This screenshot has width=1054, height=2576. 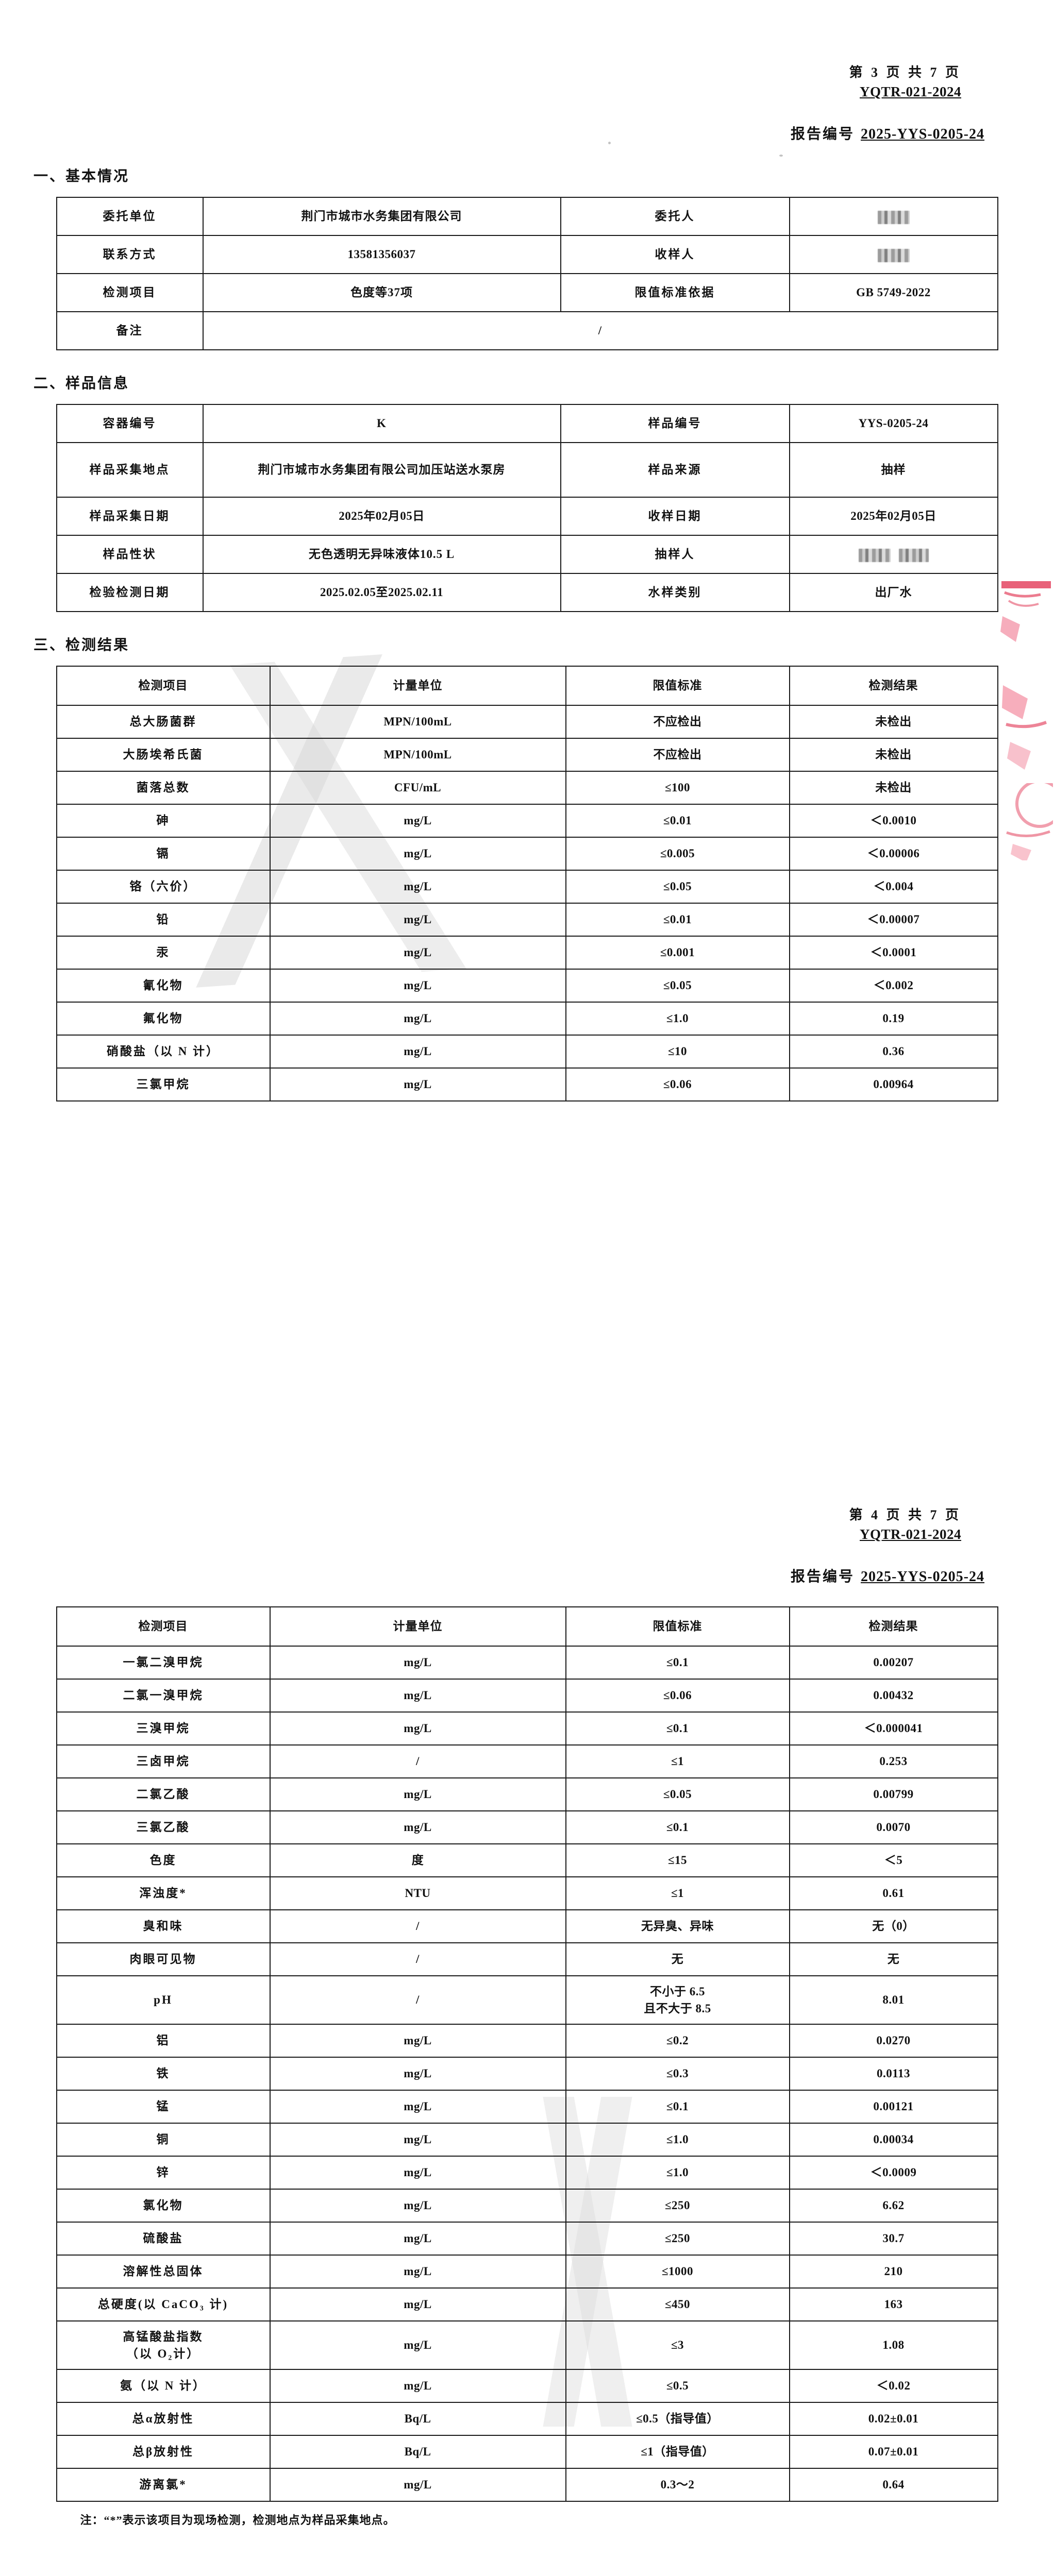 What do you see at coordinates (893, 1761) in the screenshot?
I see `result-value: 0.253` at bounding box center [893, 1761].